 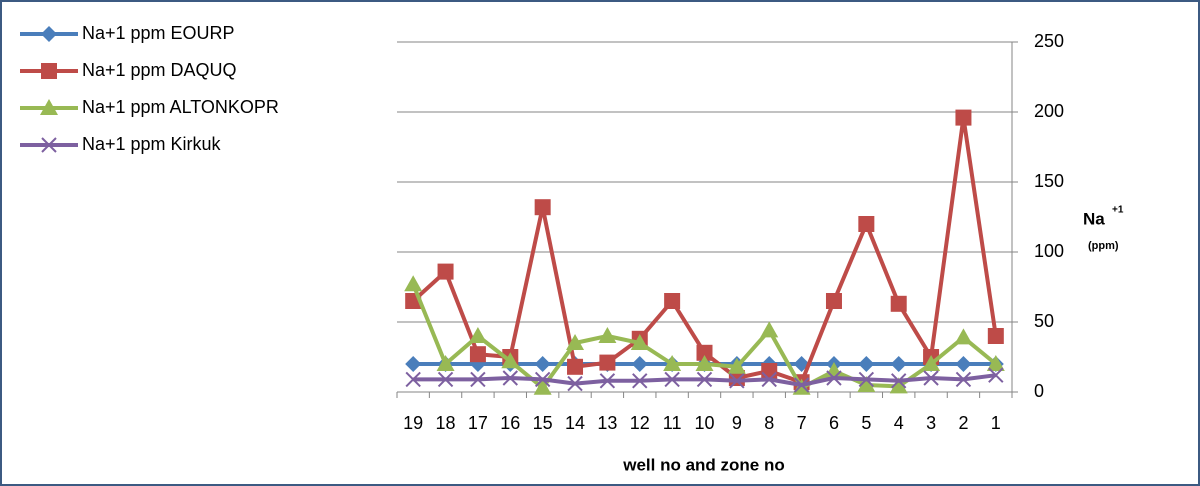 What do you see at coordinates (1049, 111) in the screenshot?
I see `y-tick-label: 200` at bounding box center [1049, 111].